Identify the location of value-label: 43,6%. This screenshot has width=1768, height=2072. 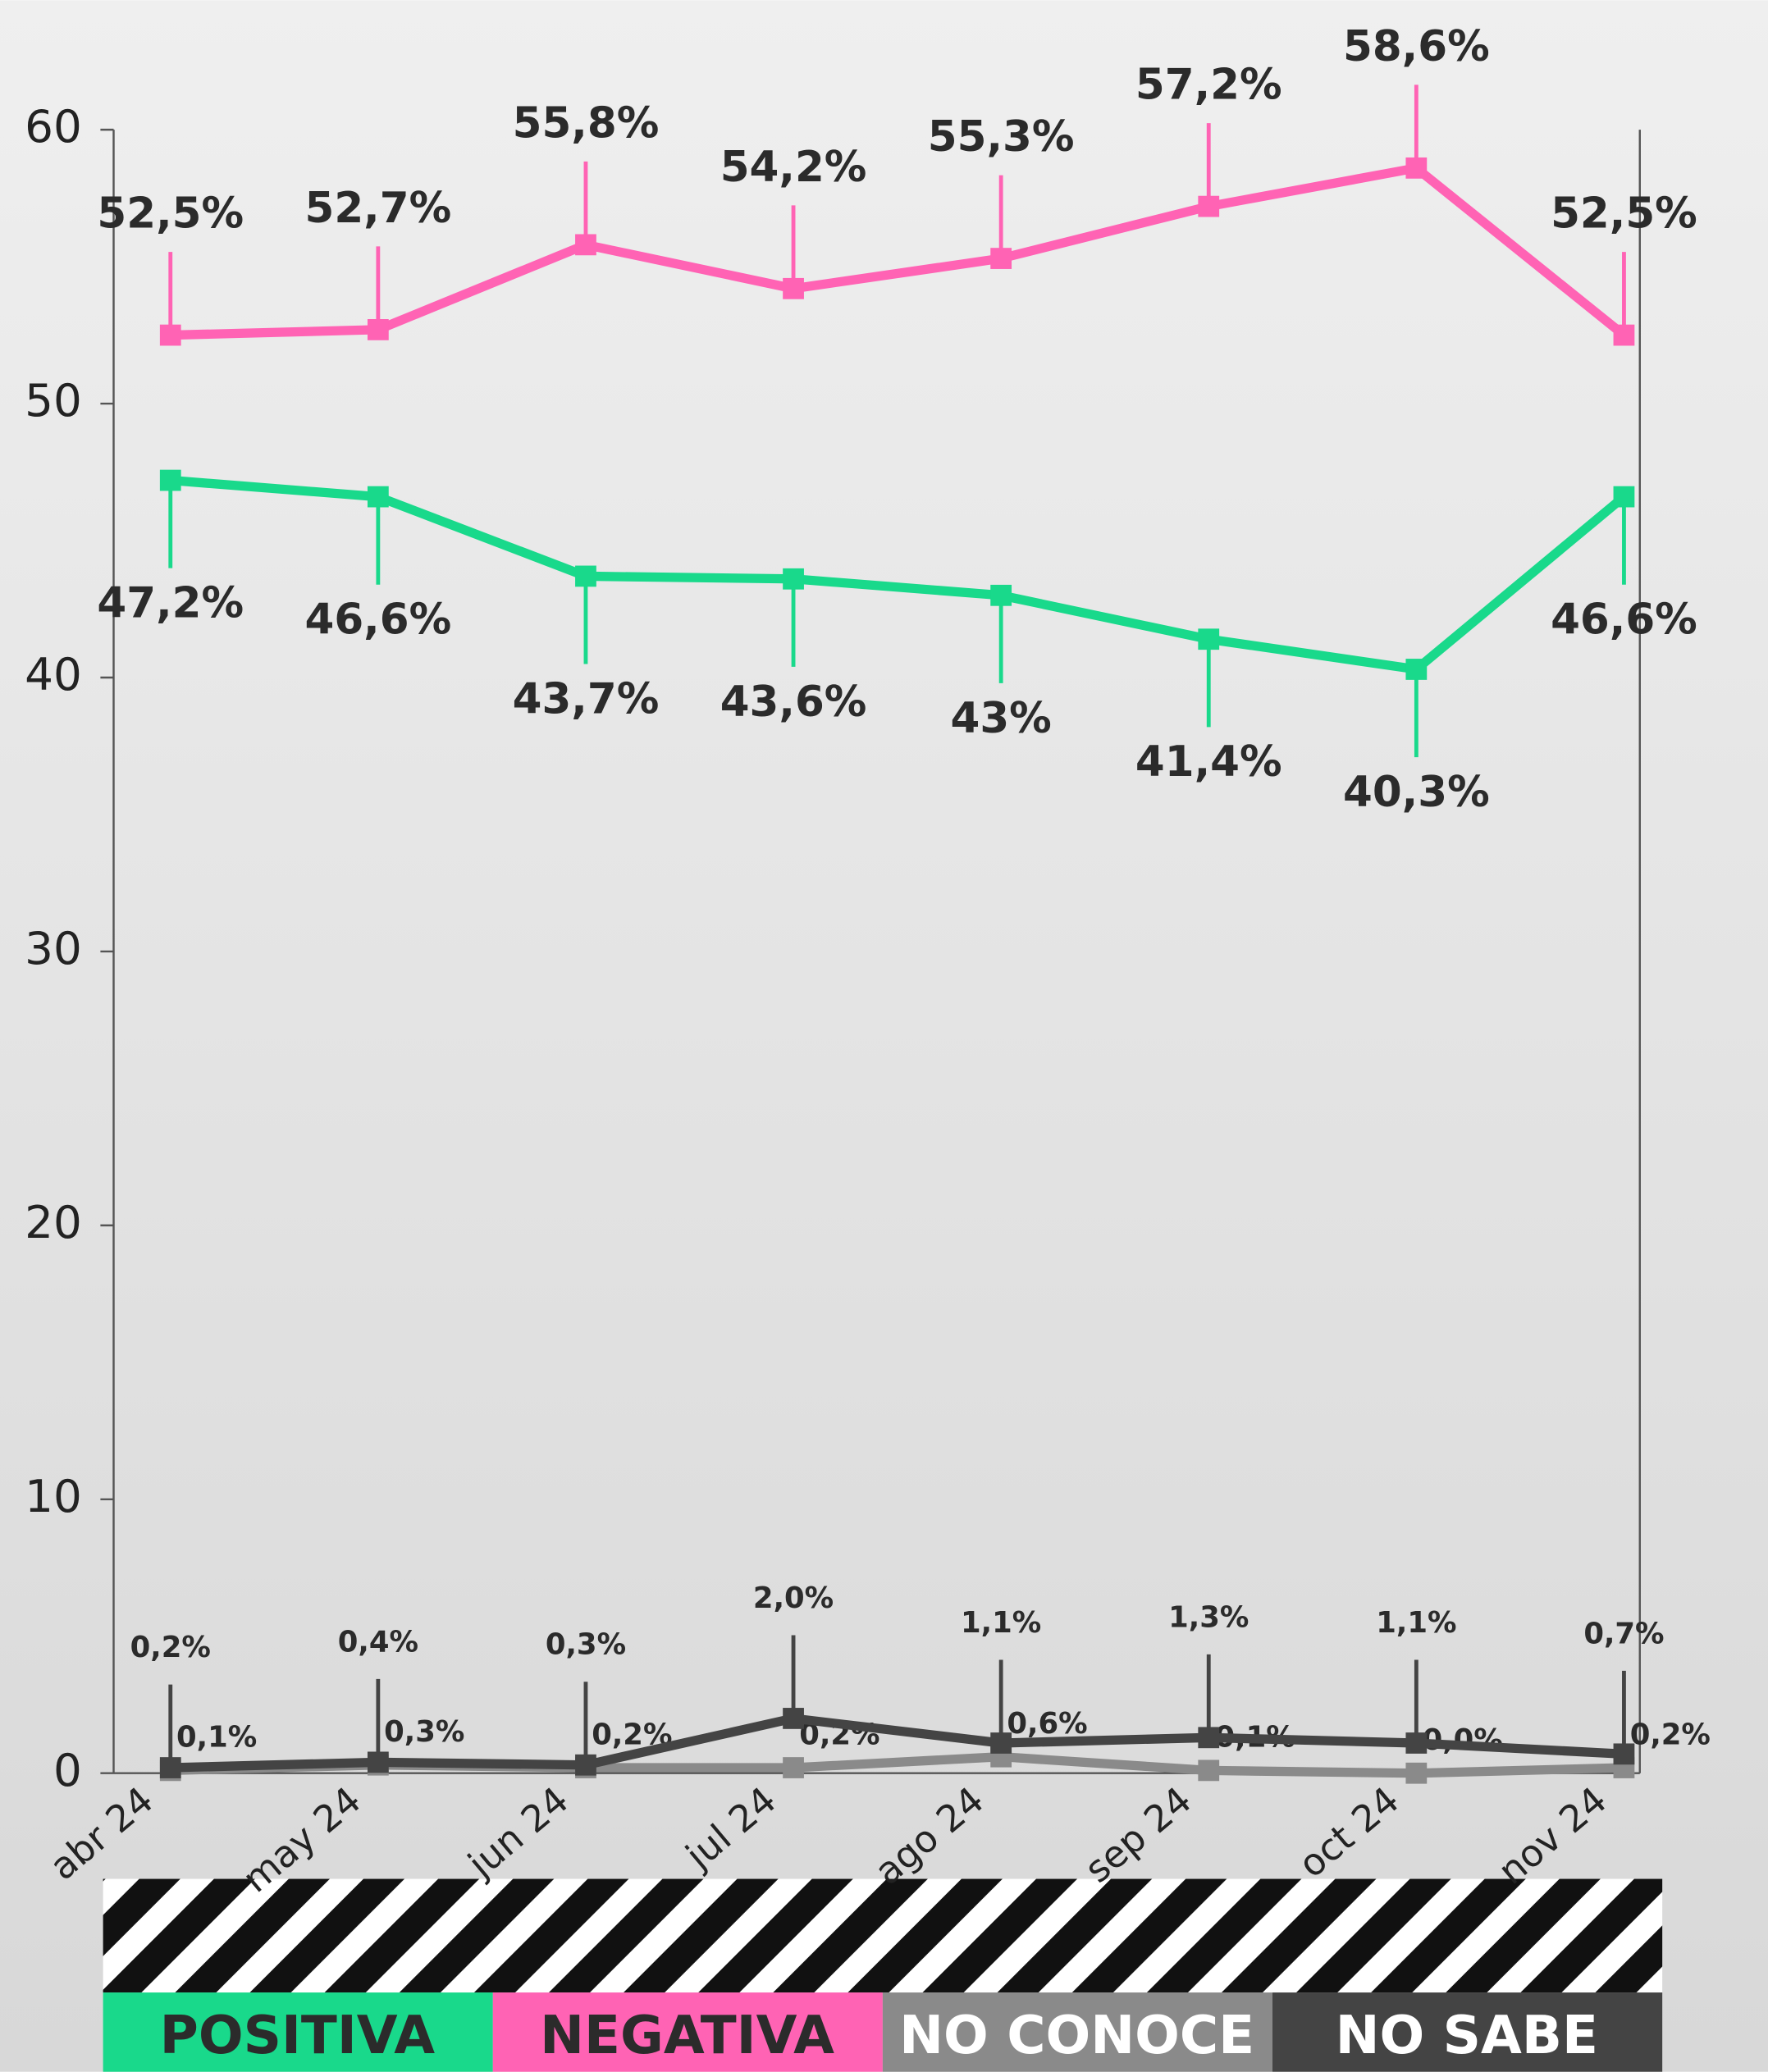
(793, 702).